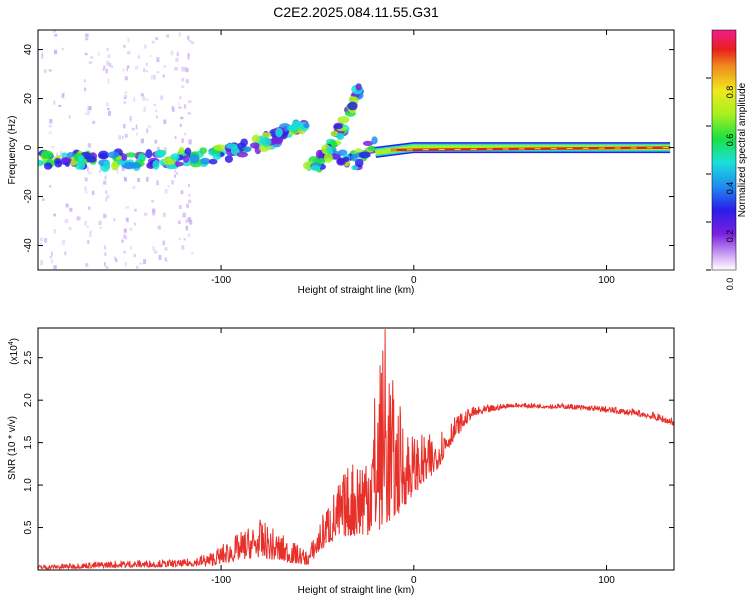 The height and width of the screenshot is (600, 750). I want to click on colorbar-tick-label: 0.6, so click(730, 140).